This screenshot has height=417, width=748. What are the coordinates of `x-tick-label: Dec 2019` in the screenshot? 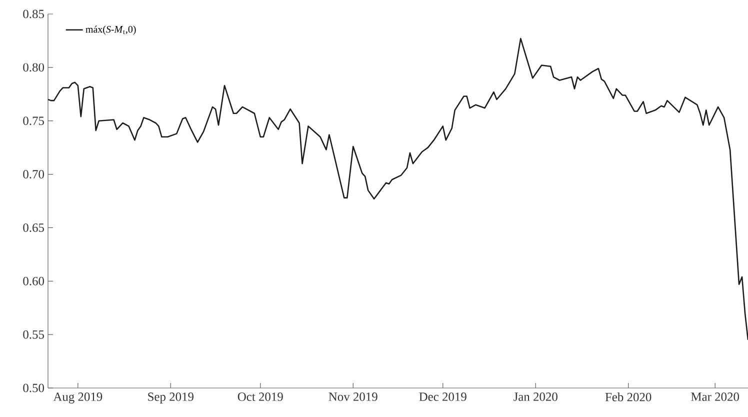 It's located at (442, 396).